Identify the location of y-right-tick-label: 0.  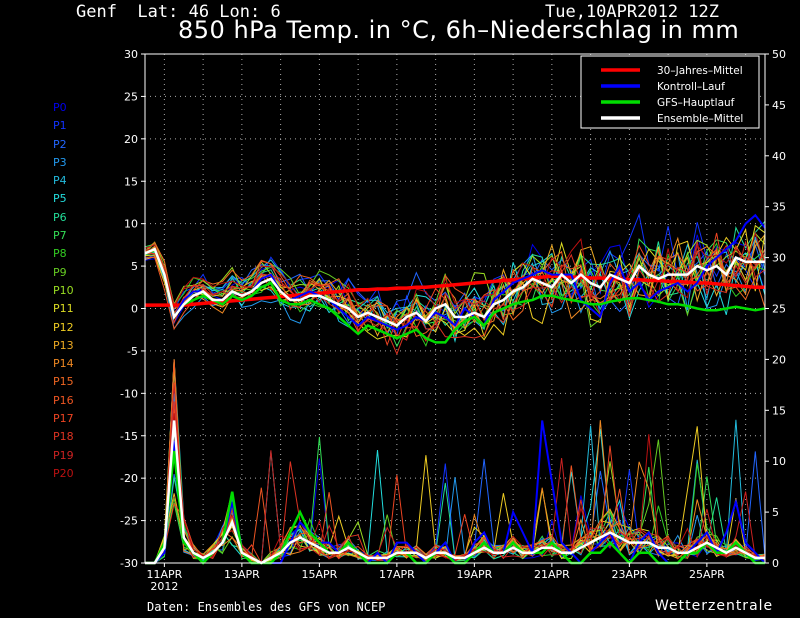
(775, 563).